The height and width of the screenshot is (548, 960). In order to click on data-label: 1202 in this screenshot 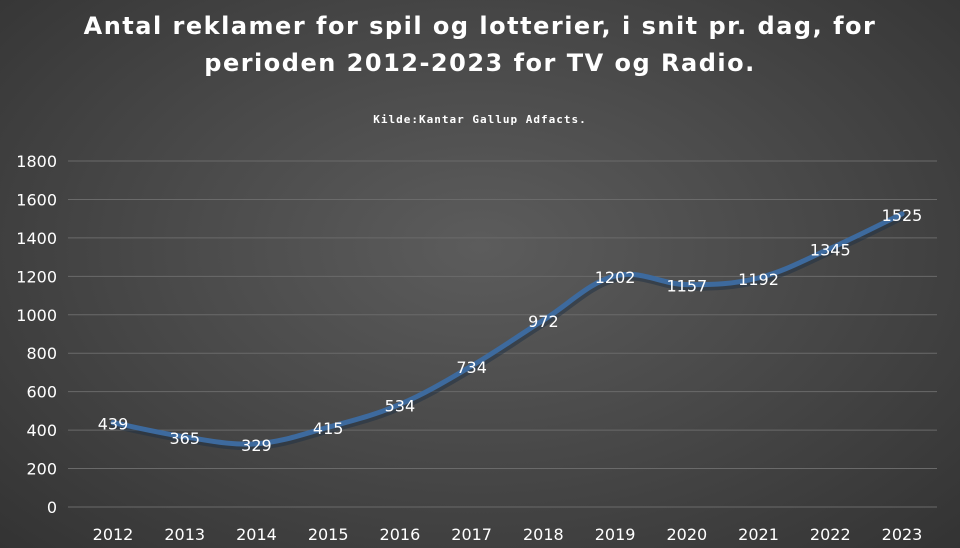, I will do `click(615, 277)`.